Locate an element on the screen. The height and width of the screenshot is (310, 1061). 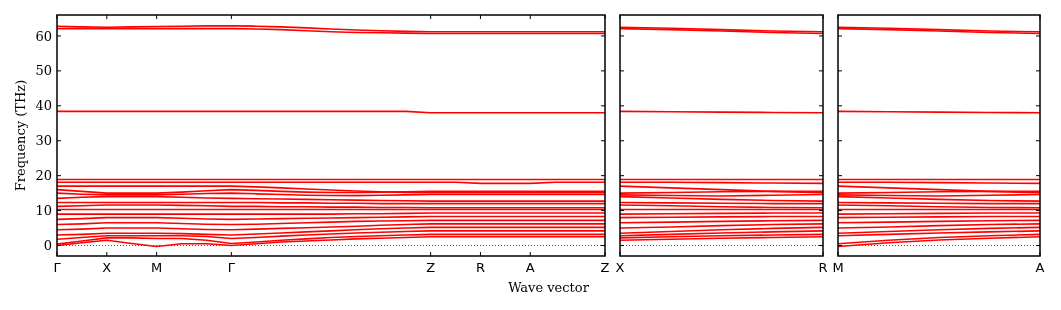
y-tick-label: 0 is located at coordinates (47, 246).